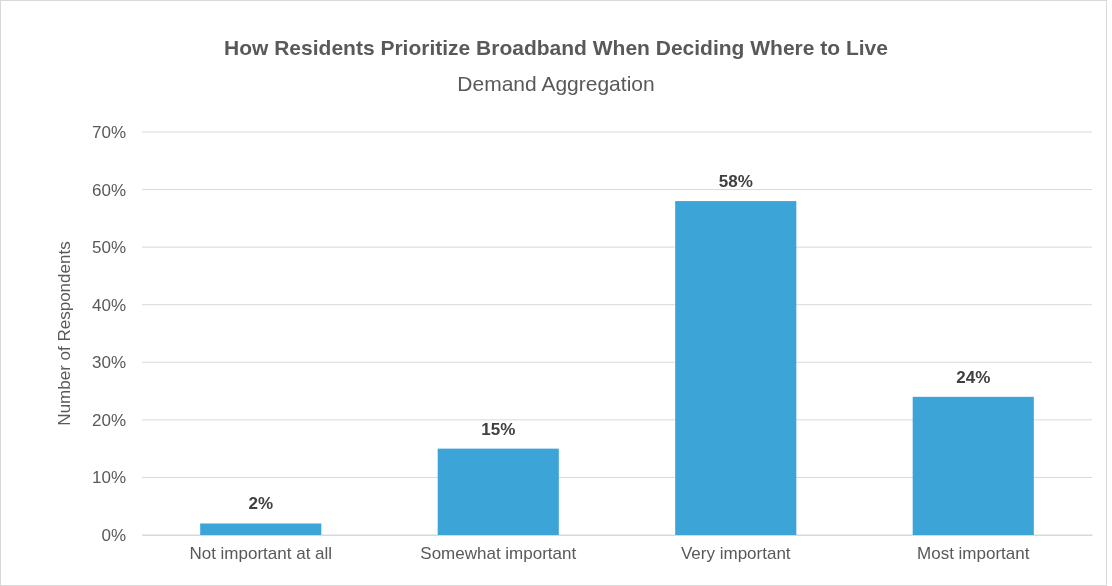 The image size is (1112, 586). Describe the element at coordinates (261, 504) in the screenshot. I see `data-label: 2%` at that location.